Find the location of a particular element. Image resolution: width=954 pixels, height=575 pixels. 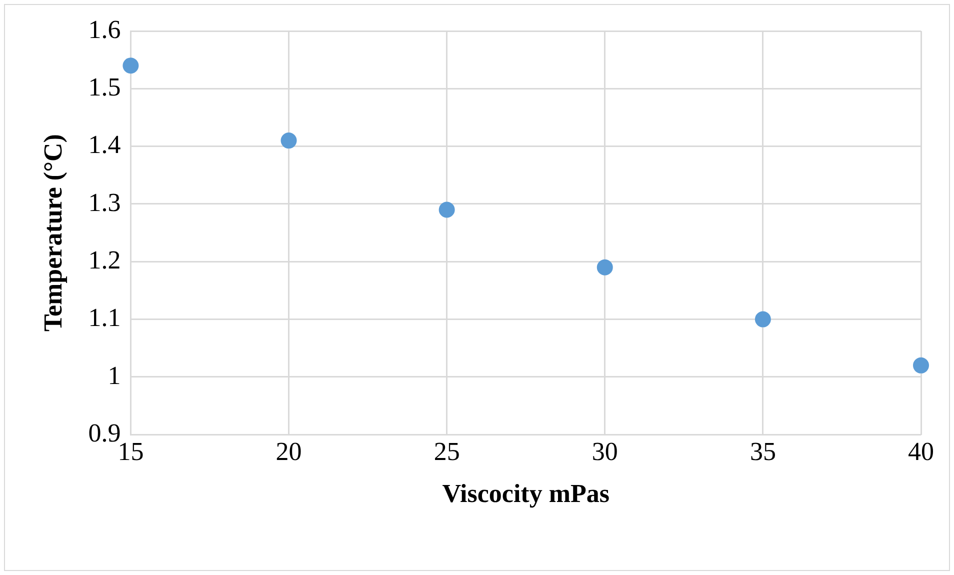

y-tick-label: 1.6 is located at coordinates (104, 29).